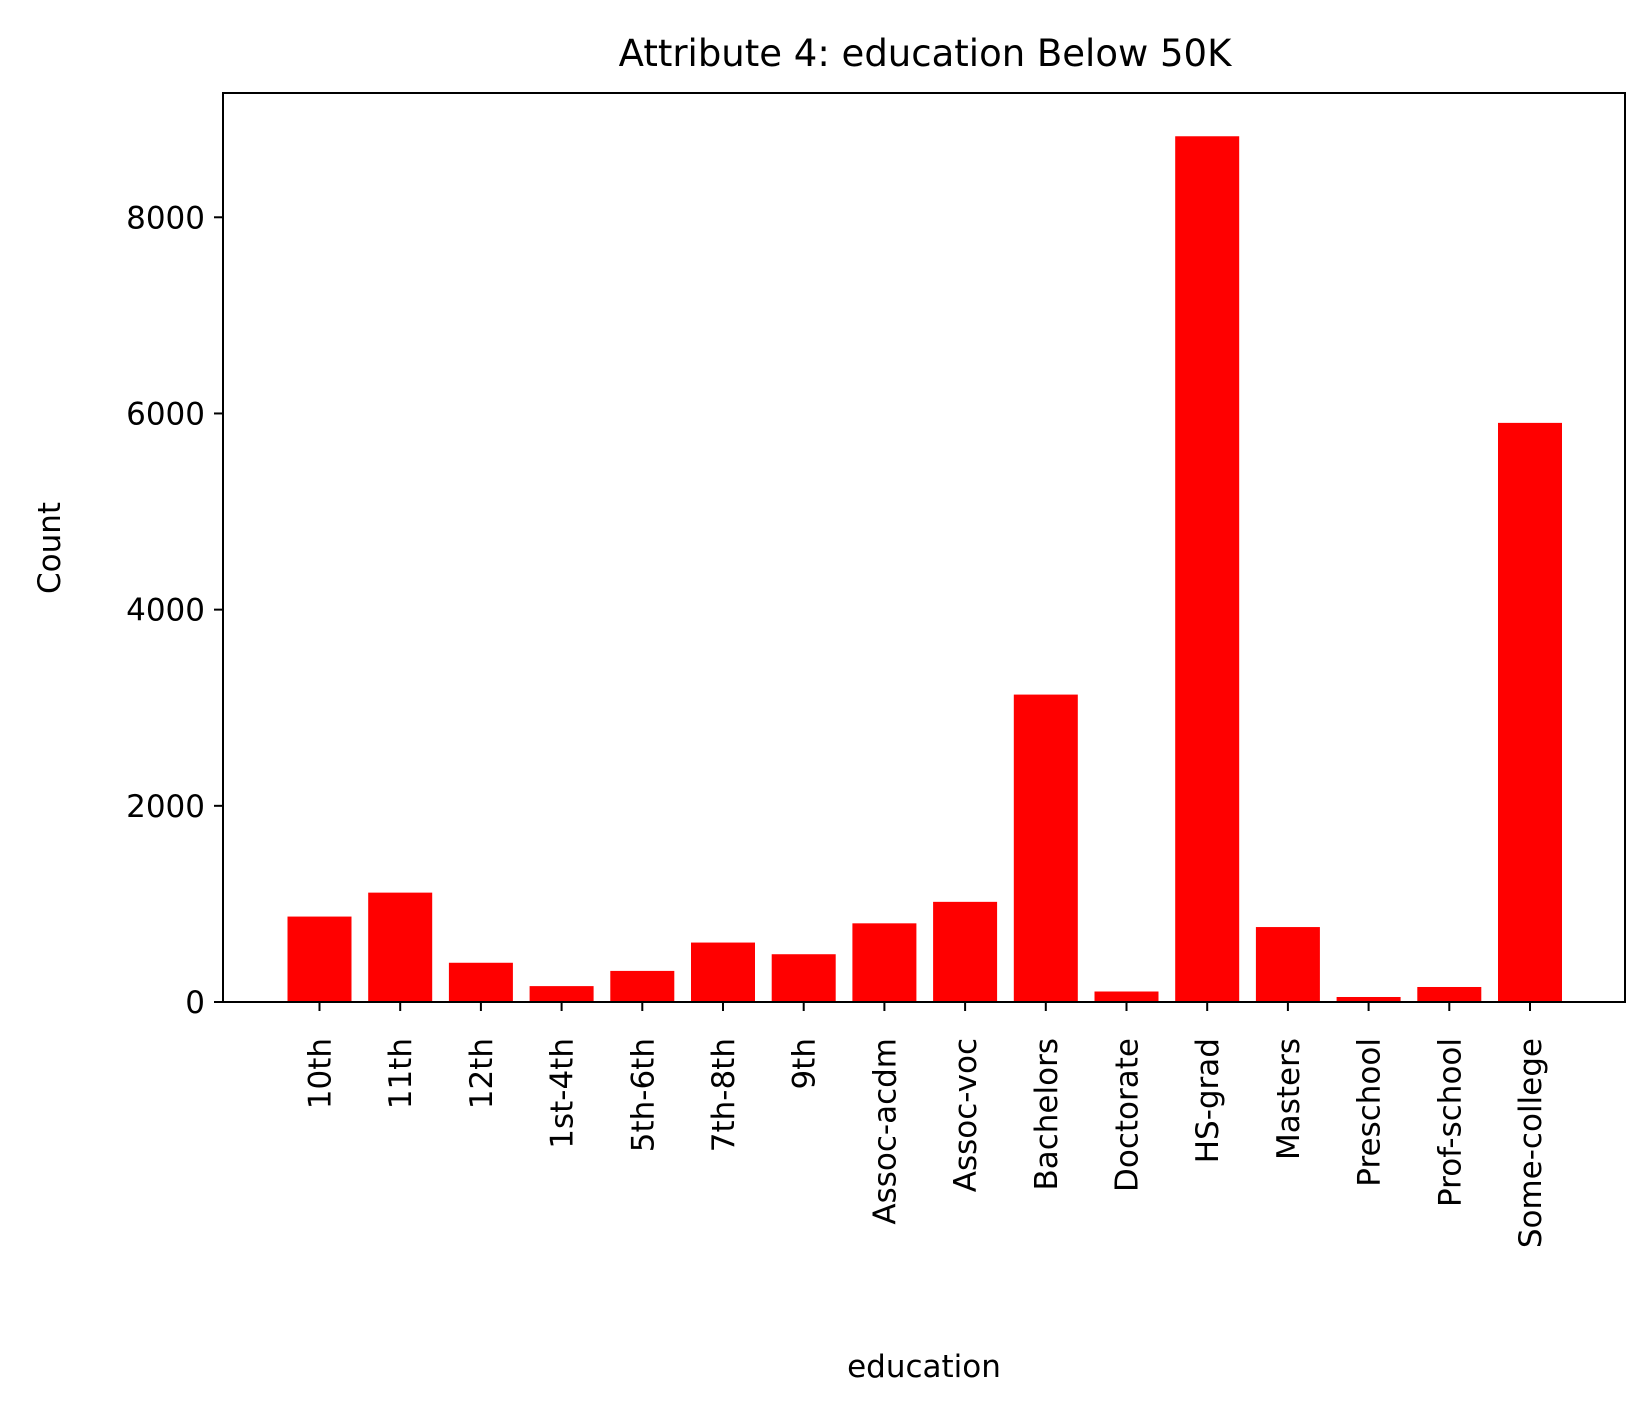  Describe the element at coordinates (1208, 1100) in the screenshot. I see `x-tick-label: HS-grad` at that location.